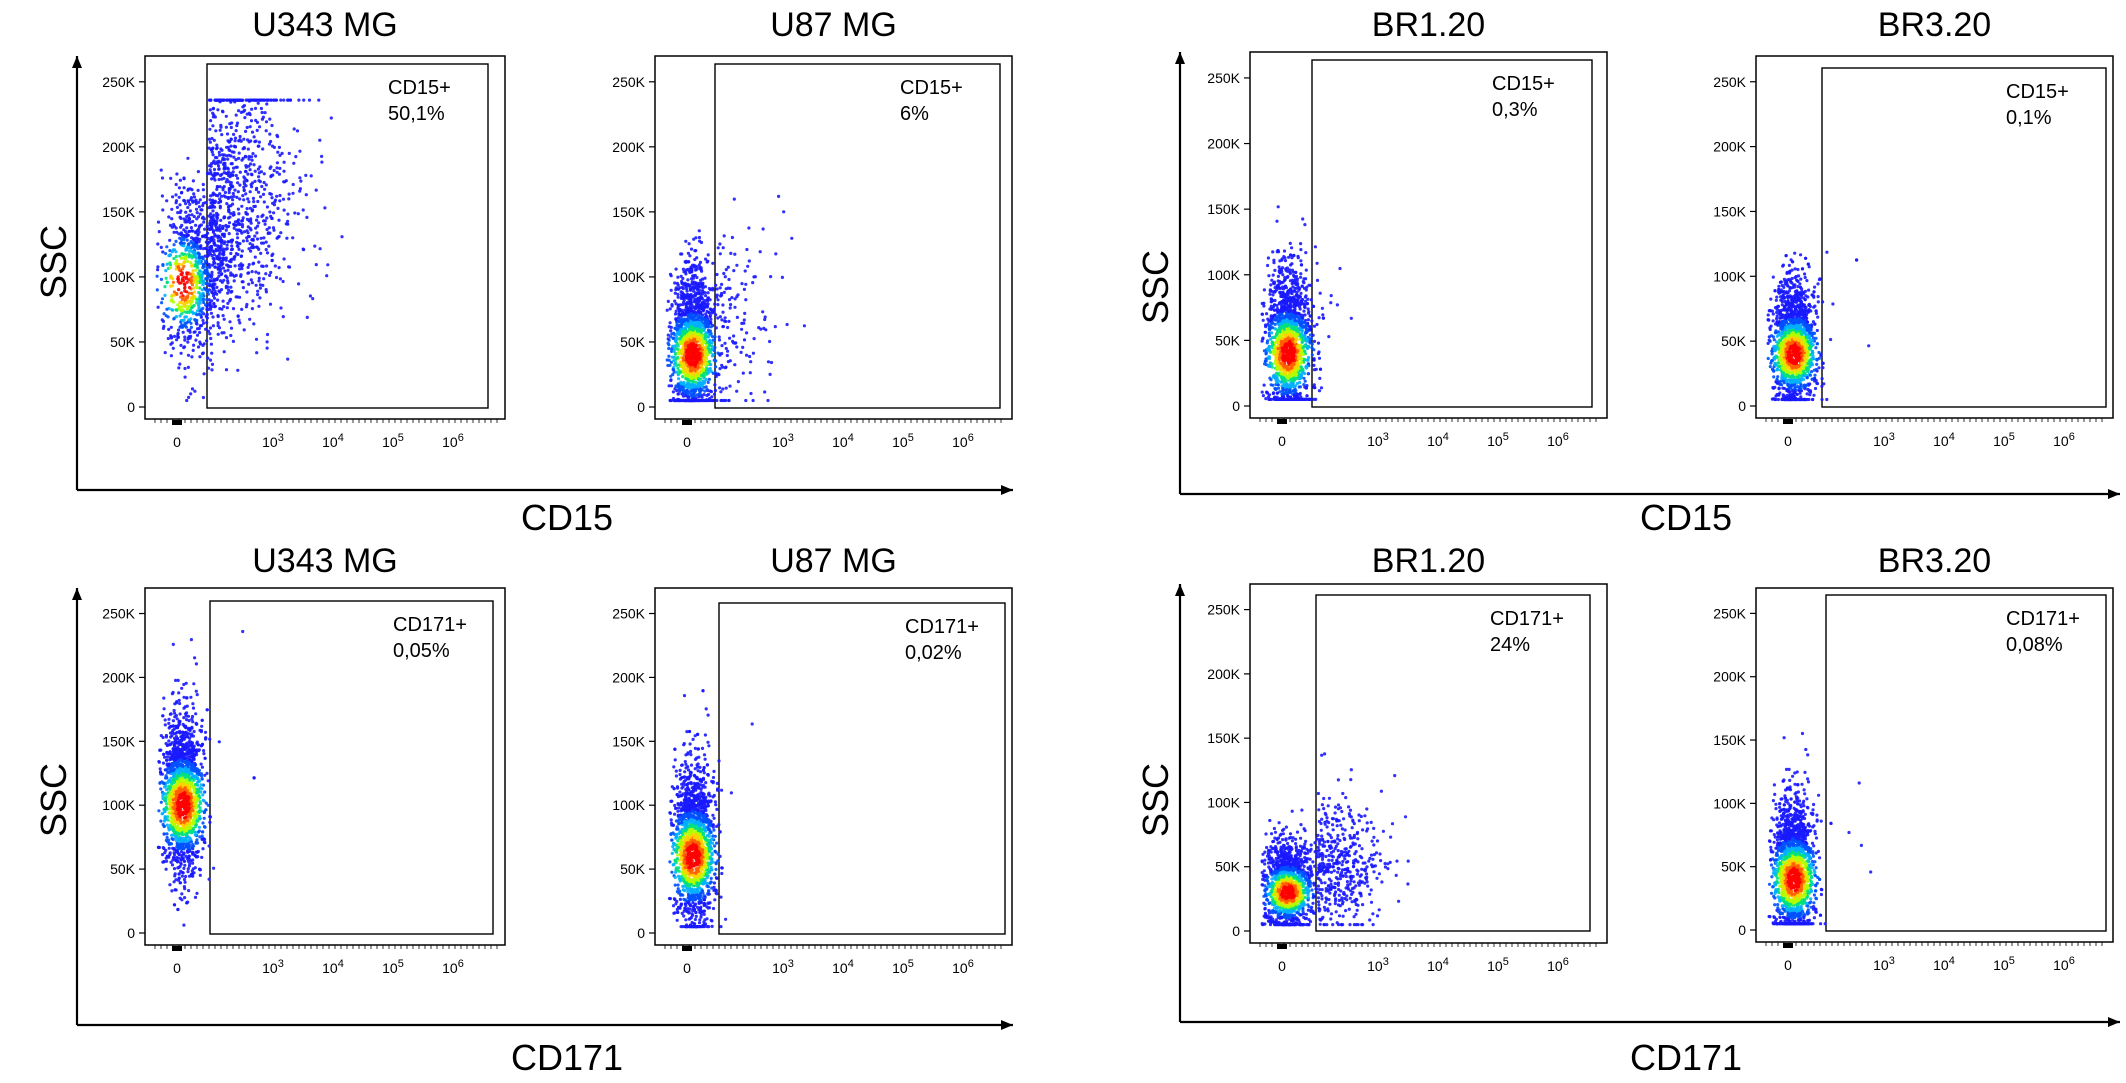 The height and width of the screenshot is (1083, 2126). Describe the element at coordinates (1180, 590) in the screenshot. I see `y-axis-arrowhead` at that location.